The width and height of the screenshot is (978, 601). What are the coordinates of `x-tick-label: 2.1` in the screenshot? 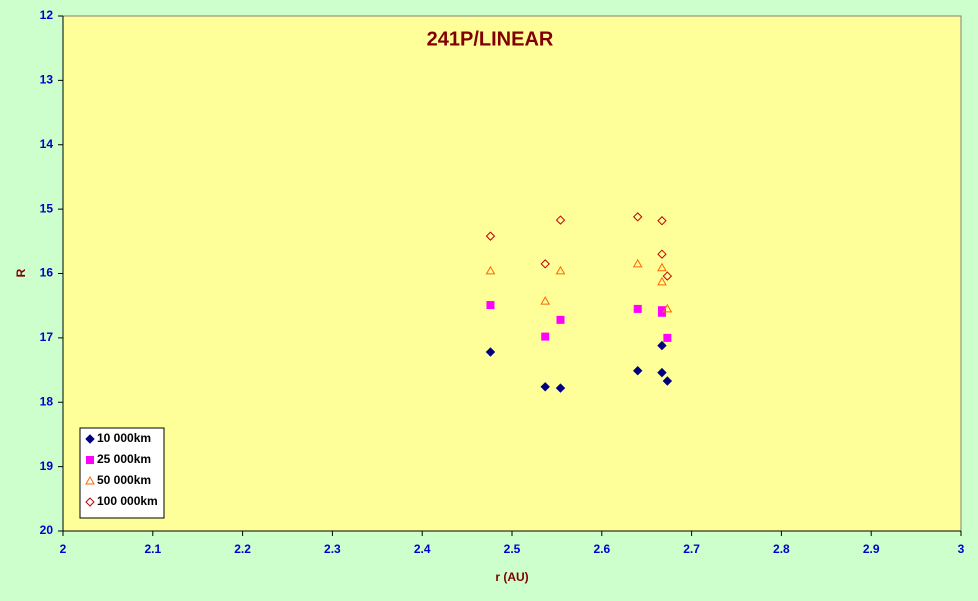 It's located at (152, 549).